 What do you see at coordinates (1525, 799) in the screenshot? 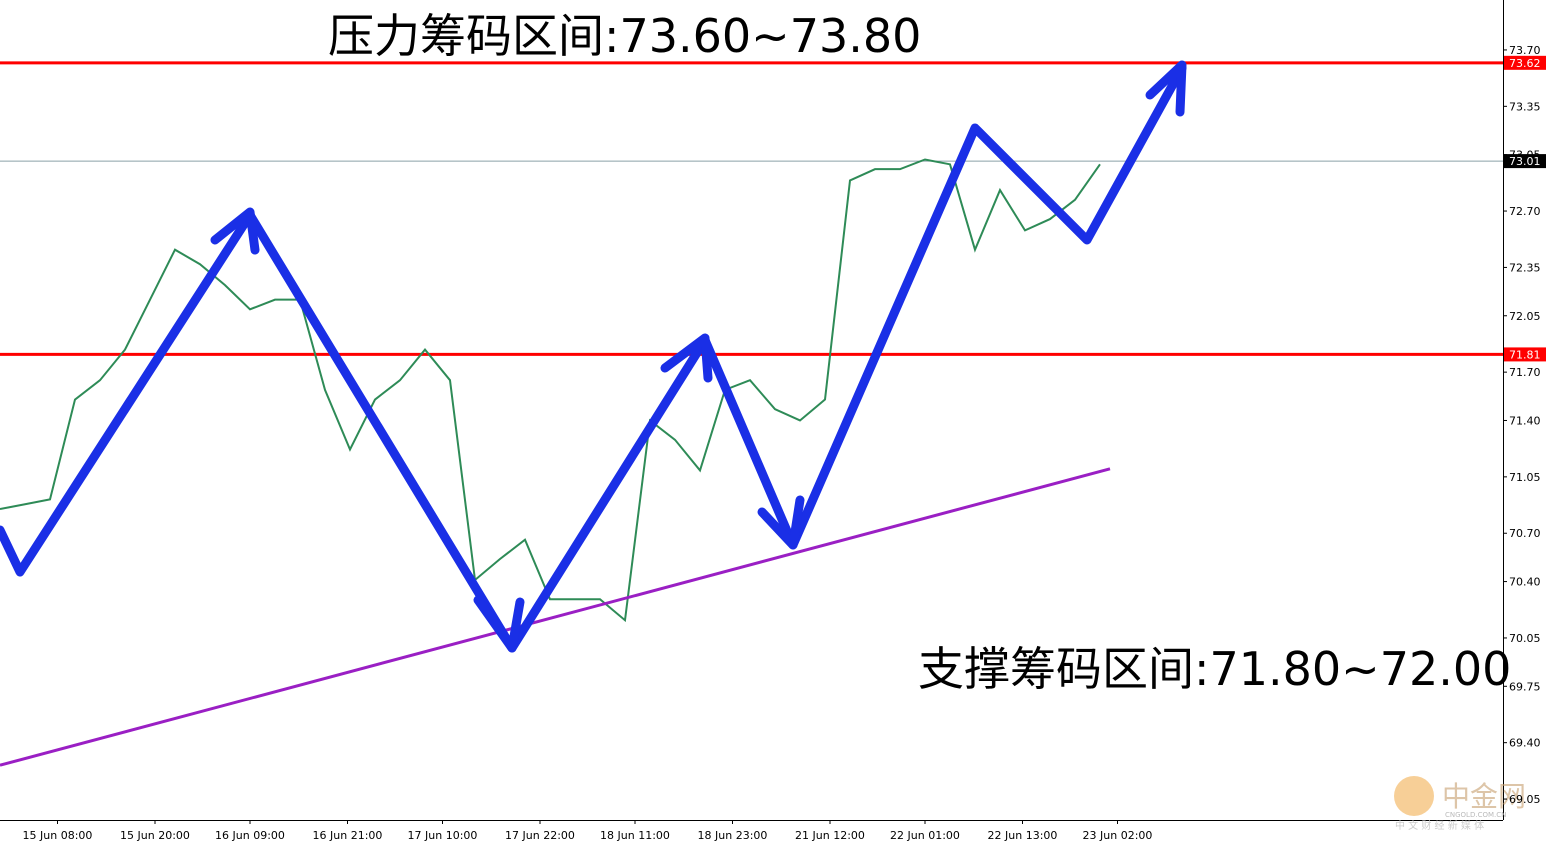
I see `y-tick-label: 69.05` at bounding box center [1525, 799].